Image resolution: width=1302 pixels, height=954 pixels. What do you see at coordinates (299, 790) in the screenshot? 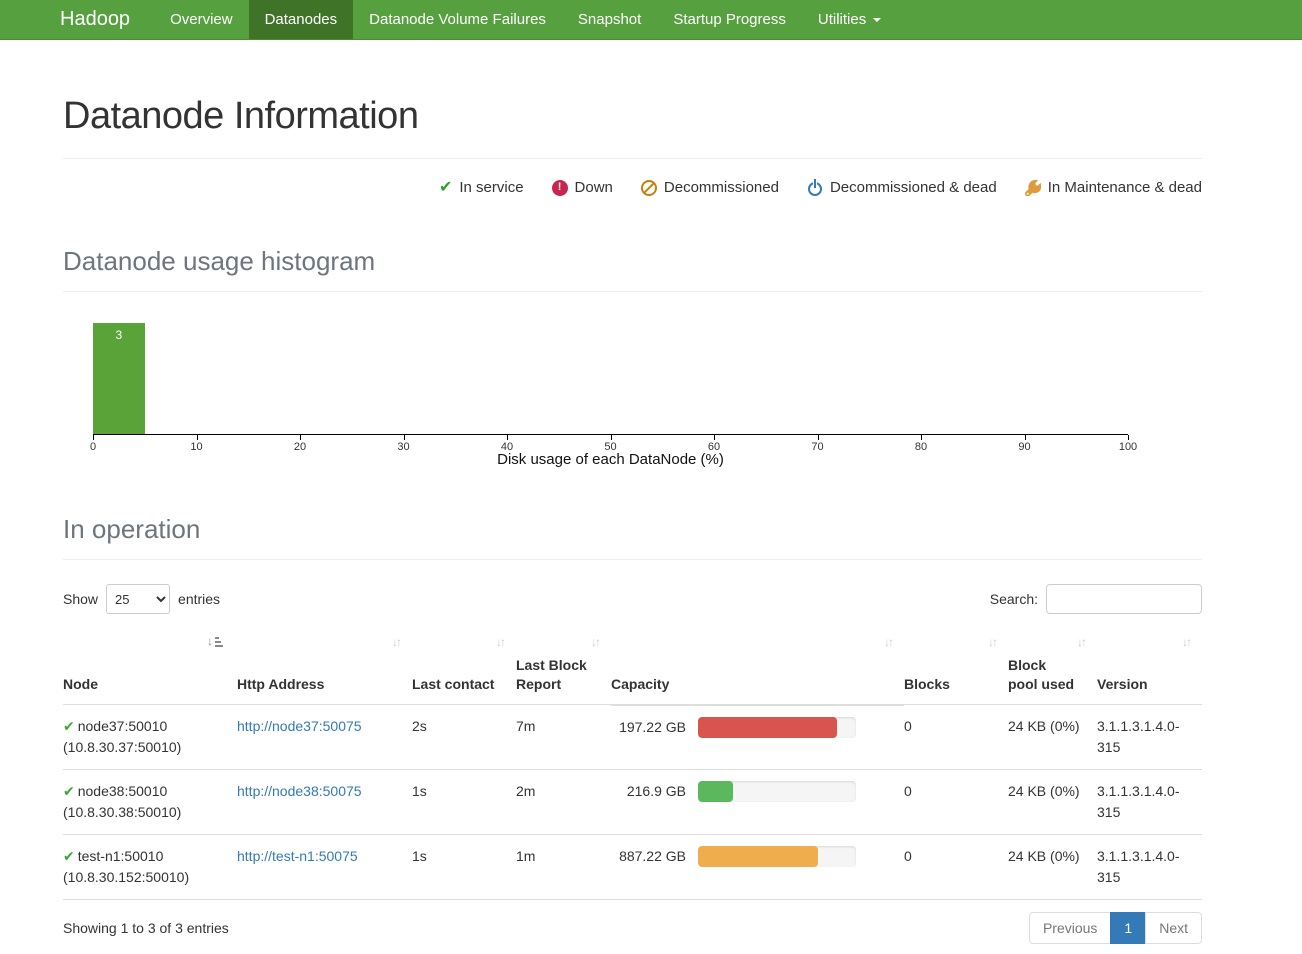
I see `http-address-link: http://node38:50075` at bounding box center [299, 790].